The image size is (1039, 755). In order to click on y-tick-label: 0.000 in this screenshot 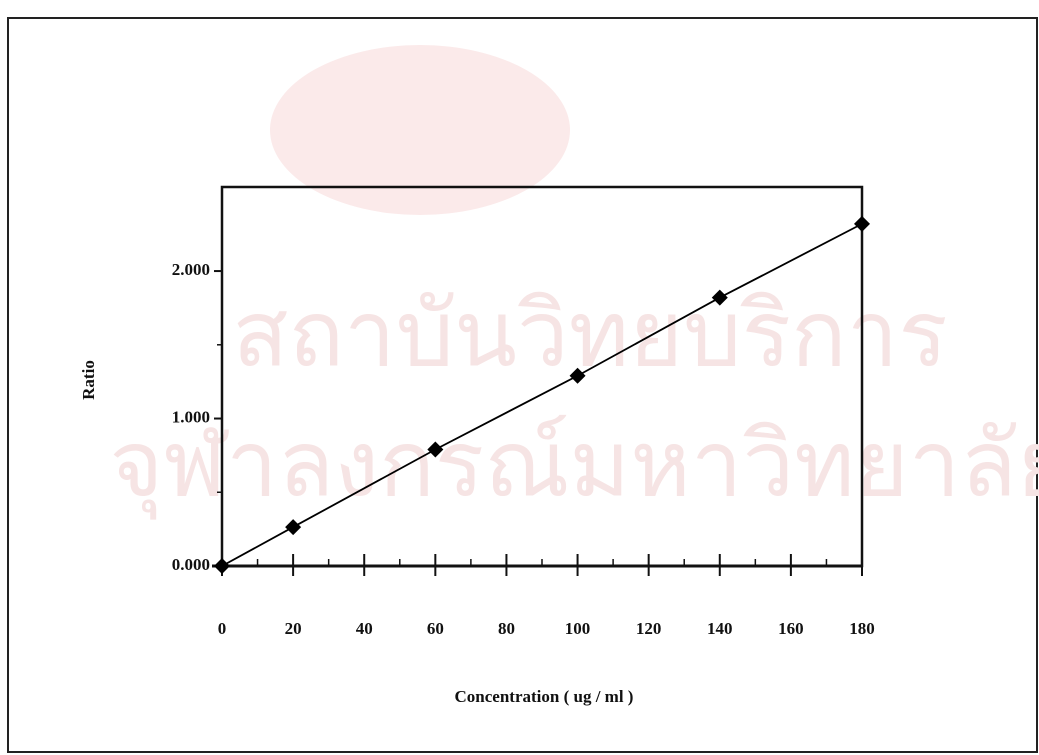, I will do `click(191, 564)`.